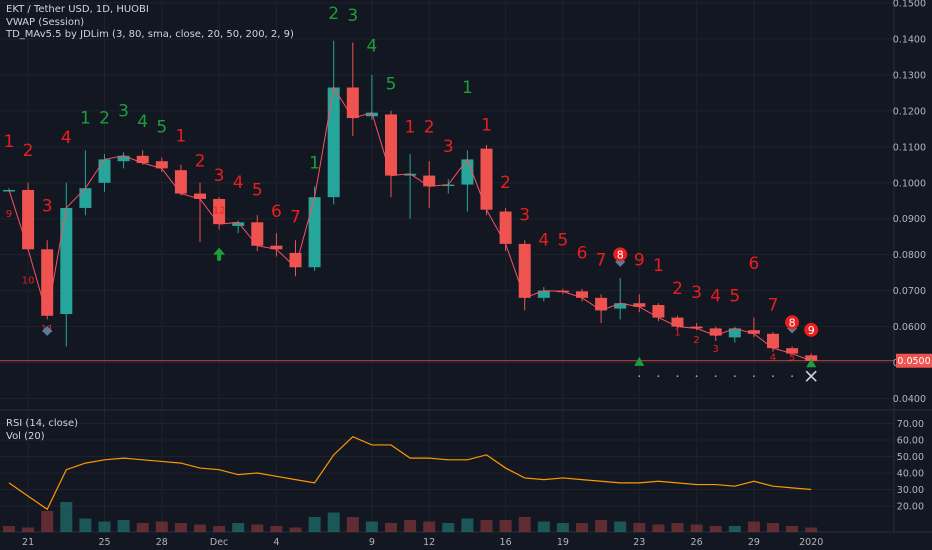  I want to click on diamond-marker, so click(47, 330).